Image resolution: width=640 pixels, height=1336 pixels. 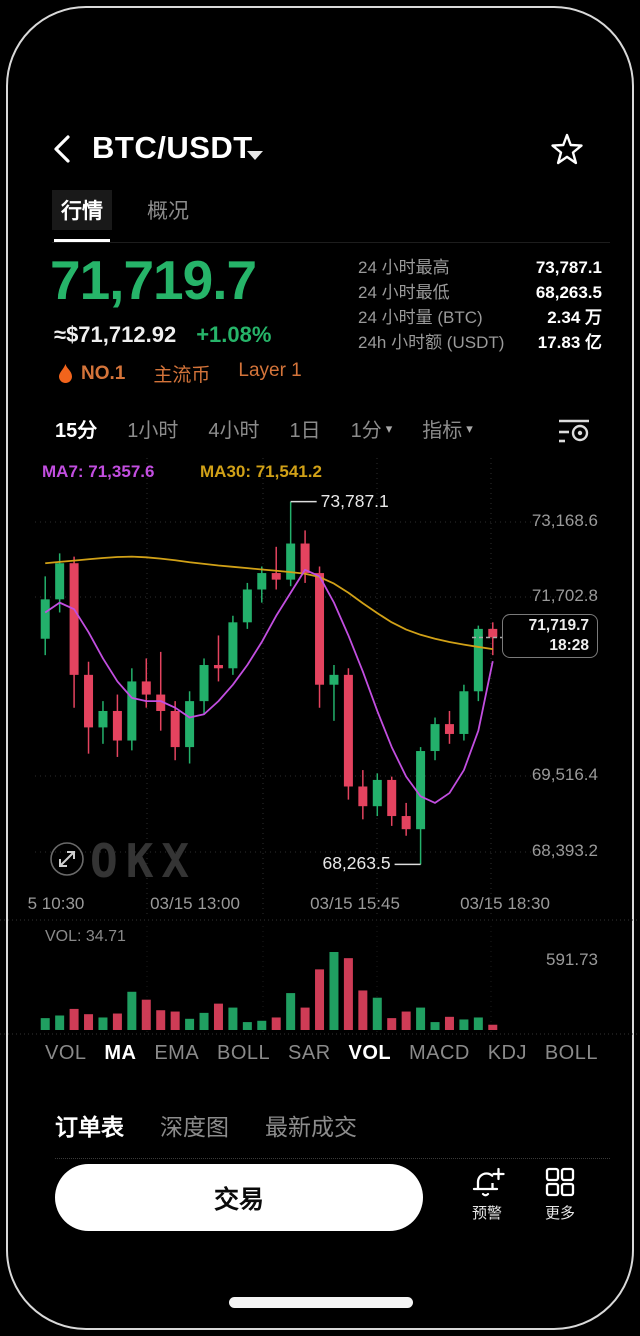 I want to click on pair-title: BTC/USDT, so click(x=172, y=147).